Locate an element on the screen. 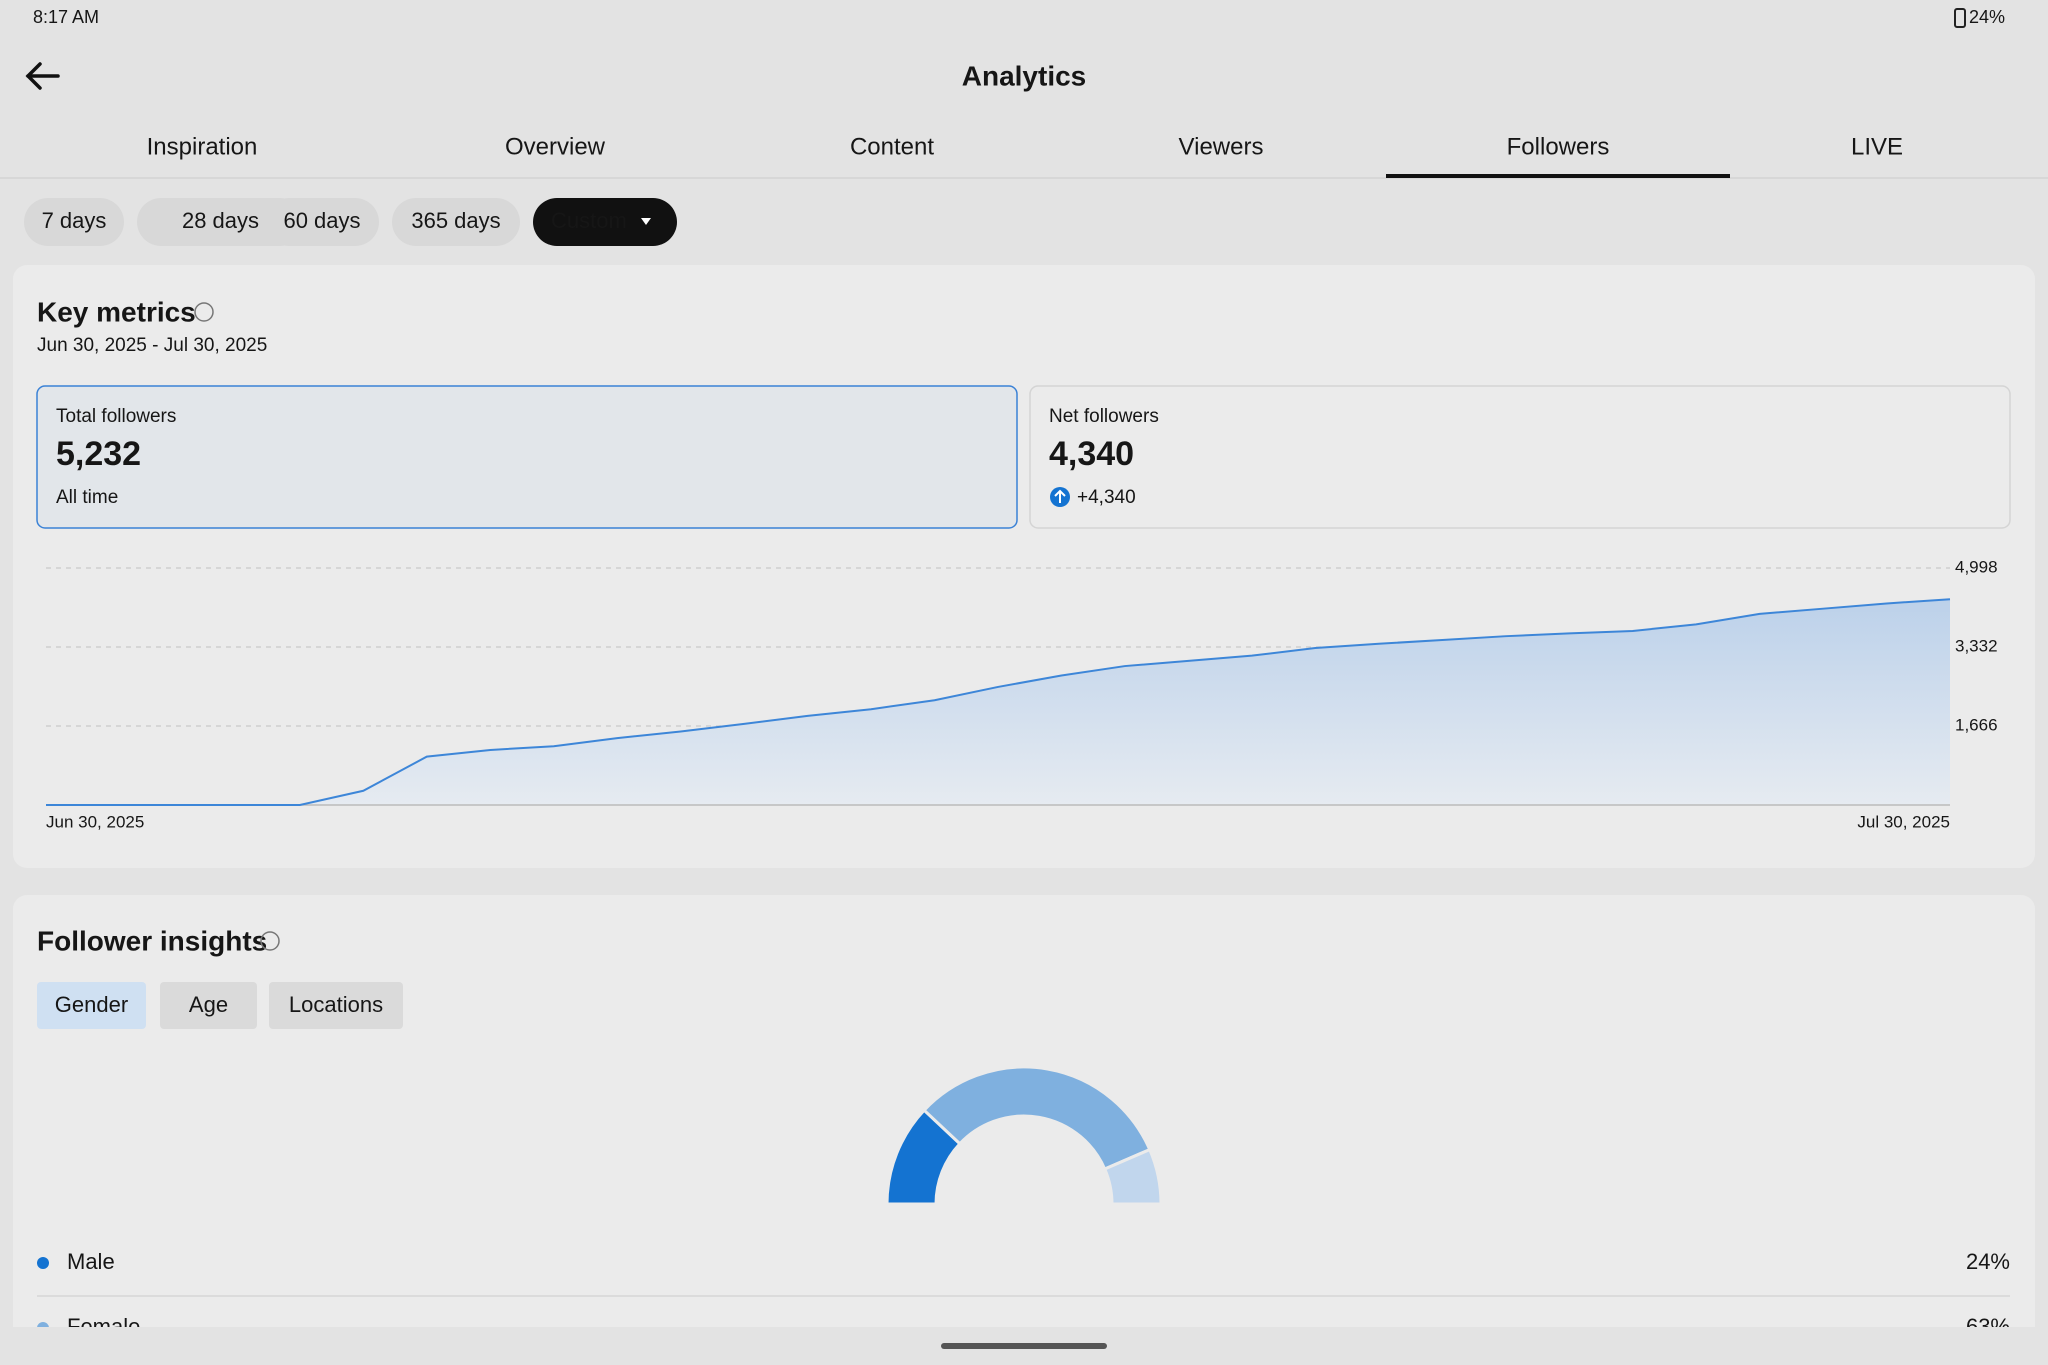 Image resolution: width=2048 pixels, height=1365 pixels. date-range: Jun 30, 2025 - Jul 30, 2025 is located at coordinates (152, 345).